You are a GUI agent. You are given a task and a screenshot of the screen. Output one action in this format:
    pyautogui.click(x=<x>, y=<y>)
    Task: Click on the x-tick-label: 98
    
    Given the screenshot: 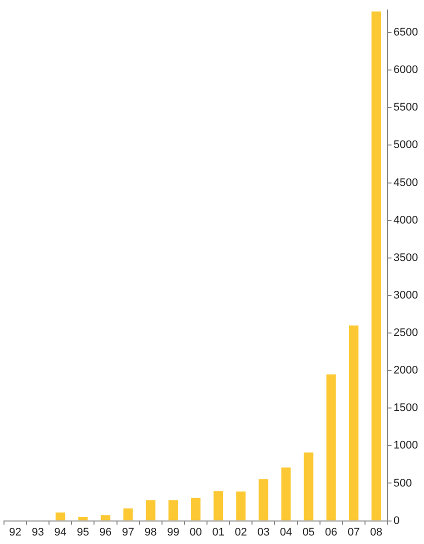 What is the action you would take?
    pyautogui.click(x=150, y=532)
    